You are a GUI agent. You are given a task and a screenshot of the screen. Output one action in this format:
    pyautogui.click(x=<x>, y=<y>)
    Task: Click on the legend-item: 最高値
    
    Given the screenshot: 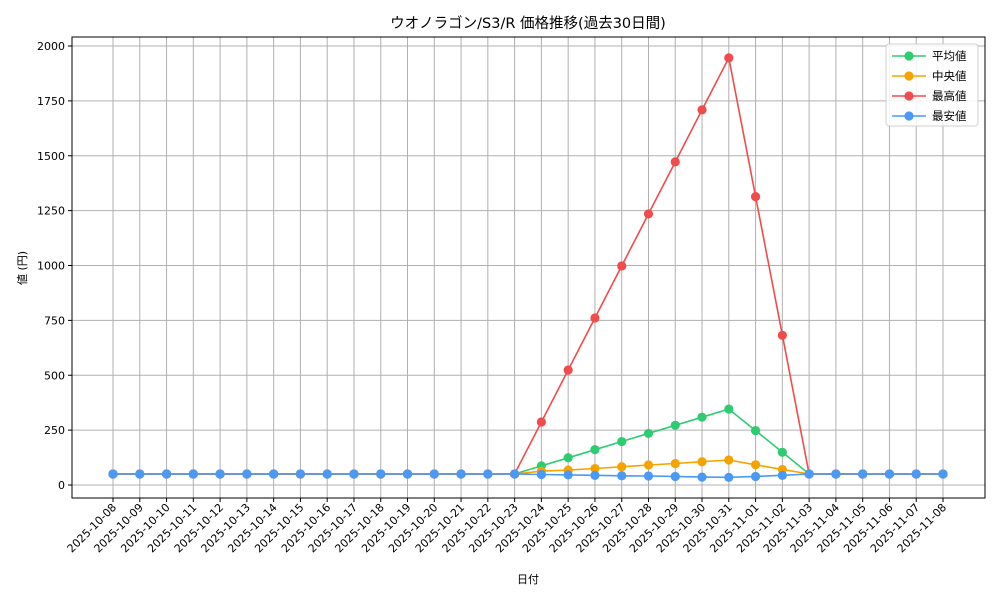 What is the action you would take?
    pyautogui.click(x=929, y=96)
    